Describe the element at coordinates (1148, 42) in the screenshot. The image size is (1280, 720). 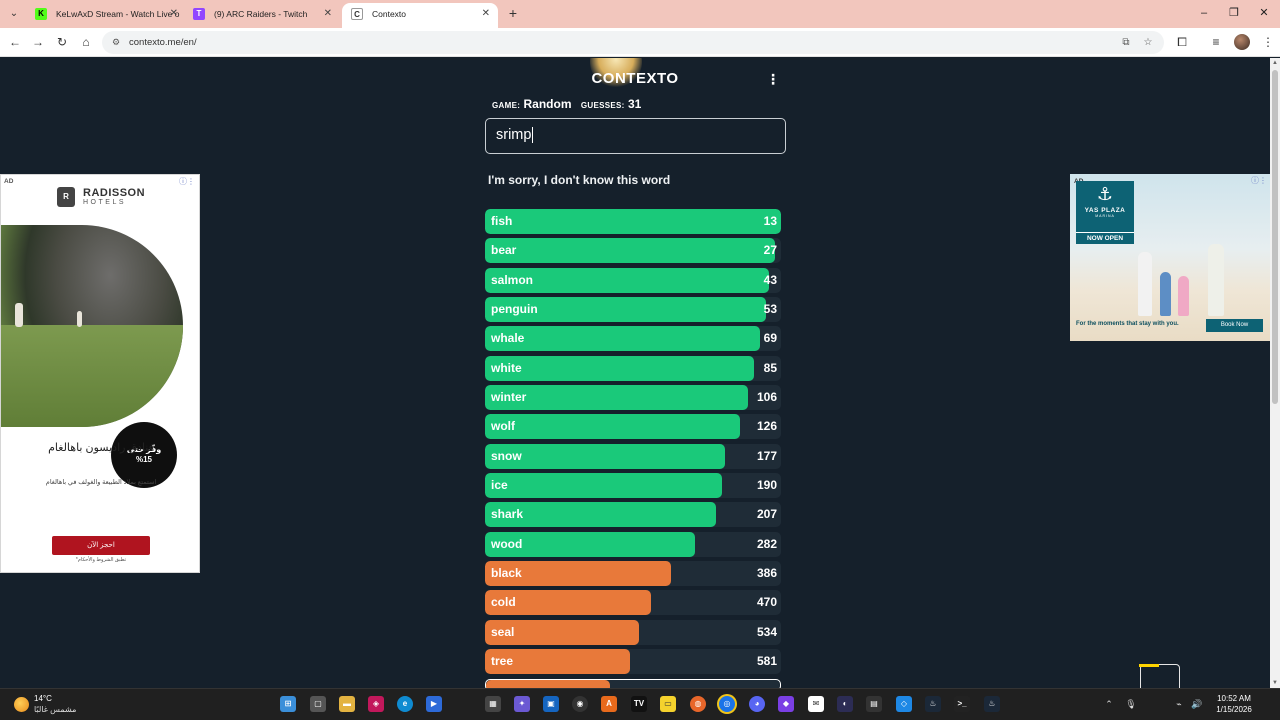
I see `bookmark-star-icon: ☆` at that location.